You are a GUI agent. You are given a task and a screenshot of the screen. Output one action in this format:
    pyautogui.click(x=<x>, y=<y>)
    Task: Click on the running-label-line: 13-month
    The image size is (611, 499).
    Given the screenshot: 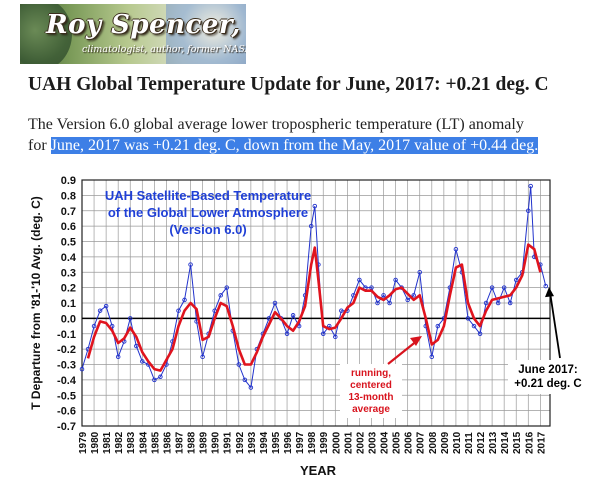 What is the action you would take?
    pyautogui.click(x=371, y=397)
    